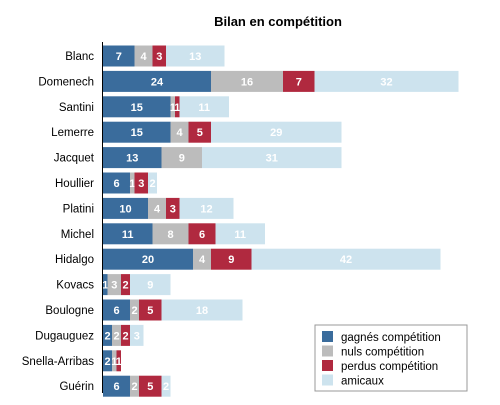 Image resolution: width=500 pixels, height=405 pixels. What do you see at coordinates (64, 336) in the screenshot?
I see `category-label: Dugauguez` at bounding box center [64, 336].